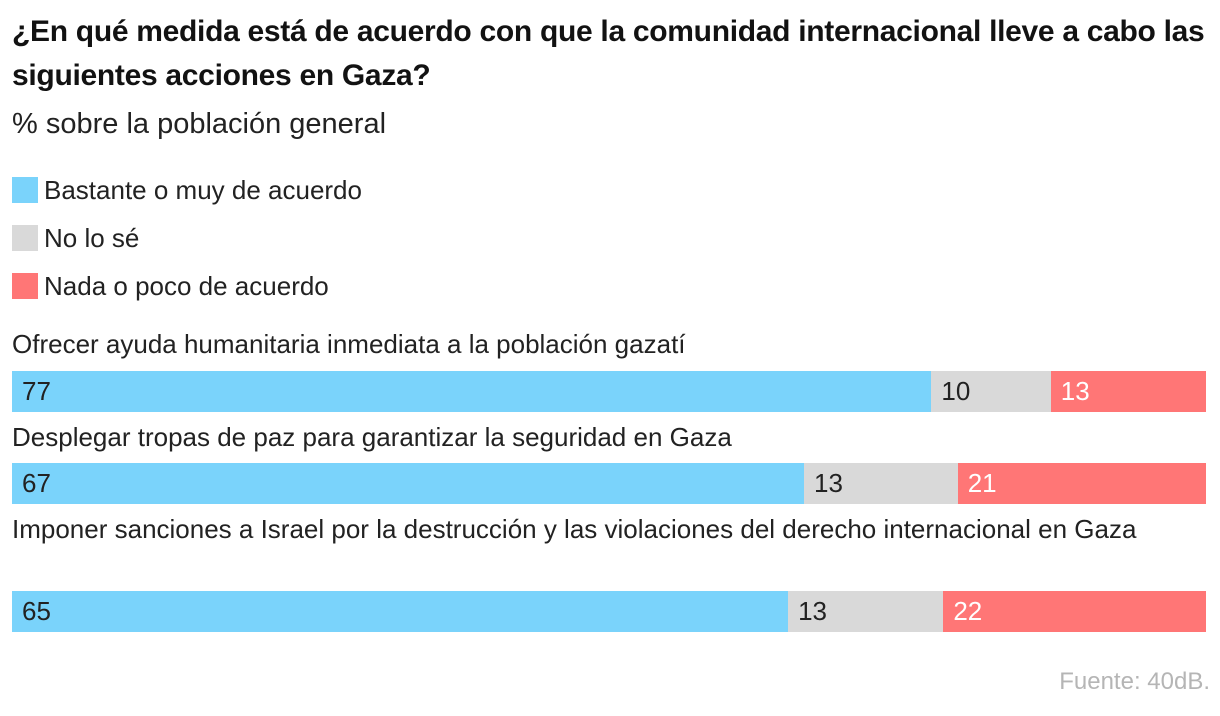  I want to click on bar-segment-disagree-0: 13, so click(1128, 391).